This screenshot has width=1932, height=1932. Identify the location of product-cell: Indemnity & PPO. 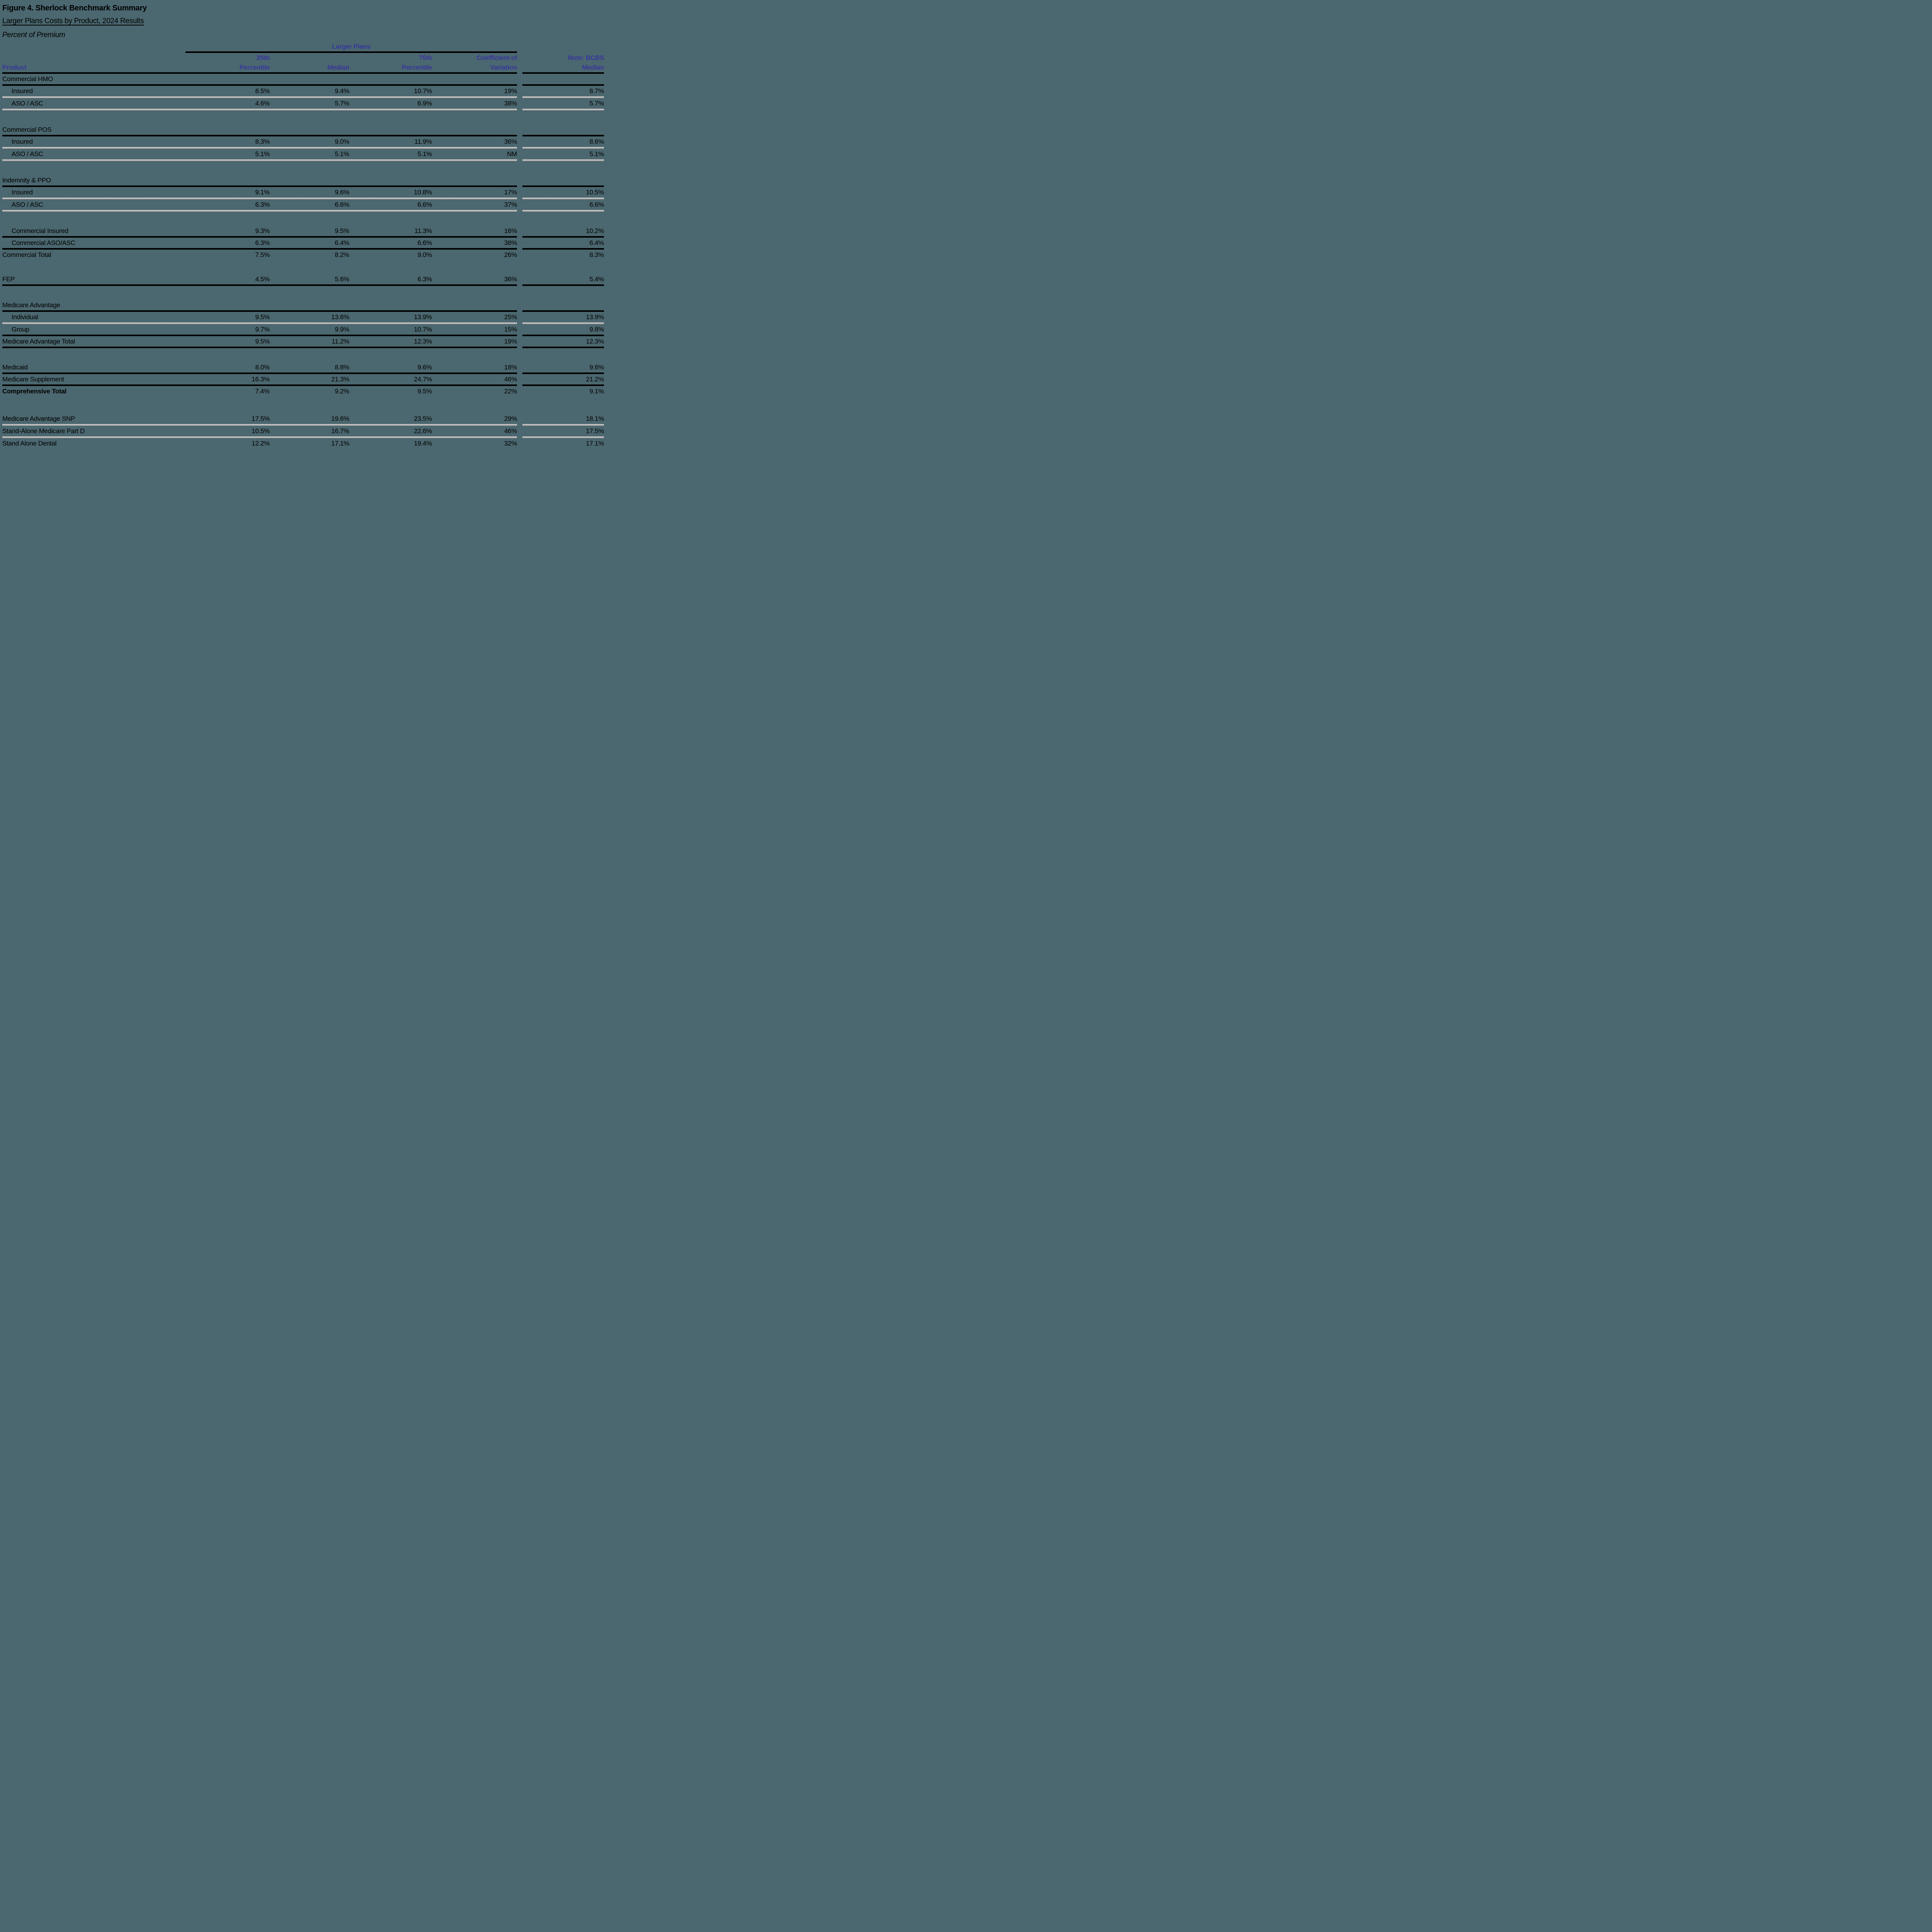
(27, 180).